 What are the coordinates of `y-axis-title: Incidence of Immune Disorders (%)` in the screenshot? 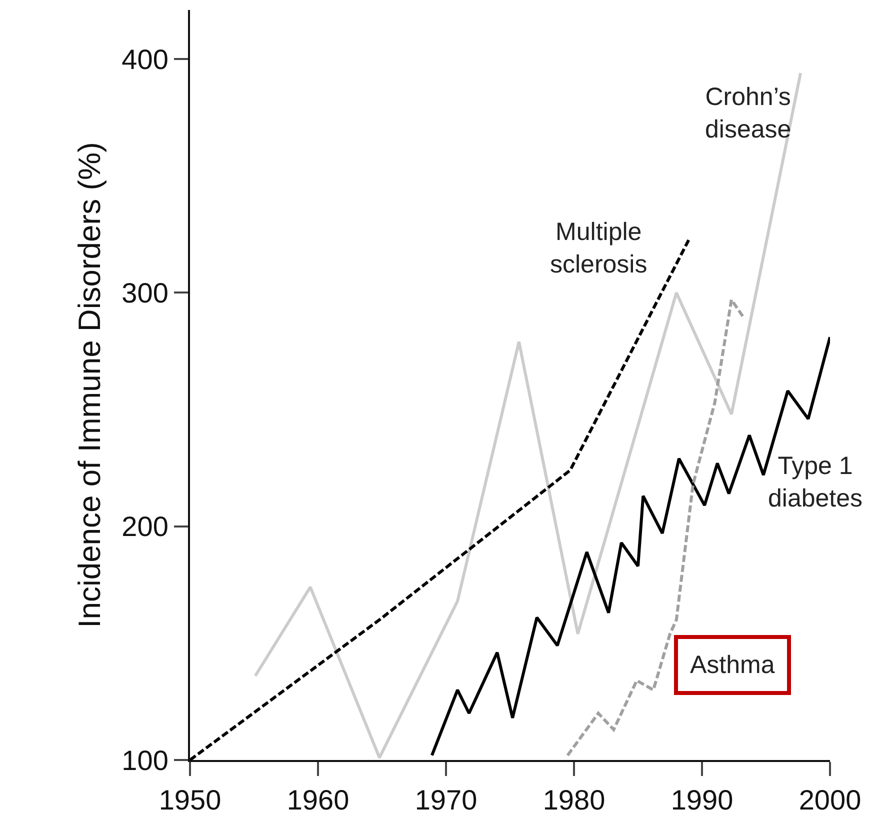 It's located at (89, 385).